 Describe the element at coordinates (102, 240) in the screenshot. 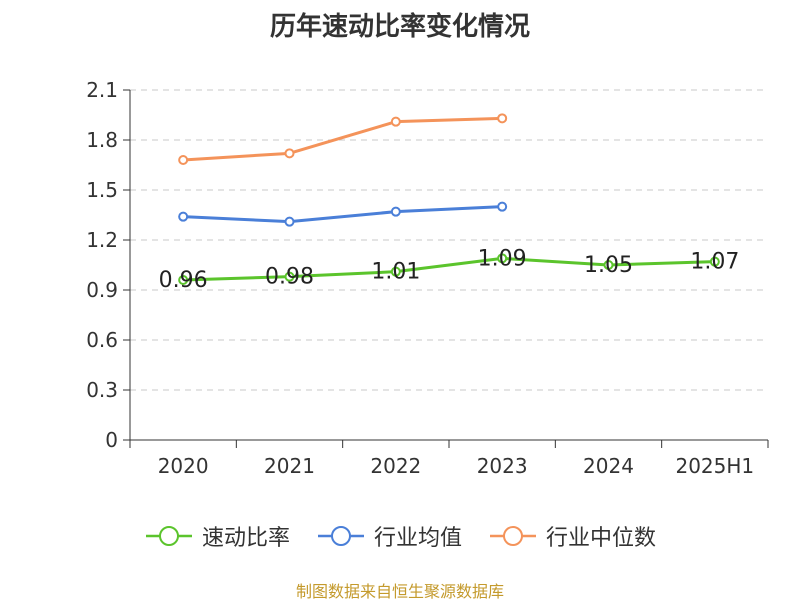

I see `y-tick-label: 1.2` at that location.